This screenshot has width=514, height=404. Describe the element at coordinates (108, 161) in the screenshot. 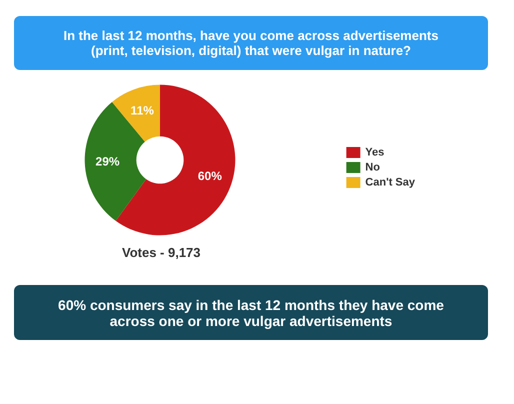

I see `data-label: 29%` at that location.